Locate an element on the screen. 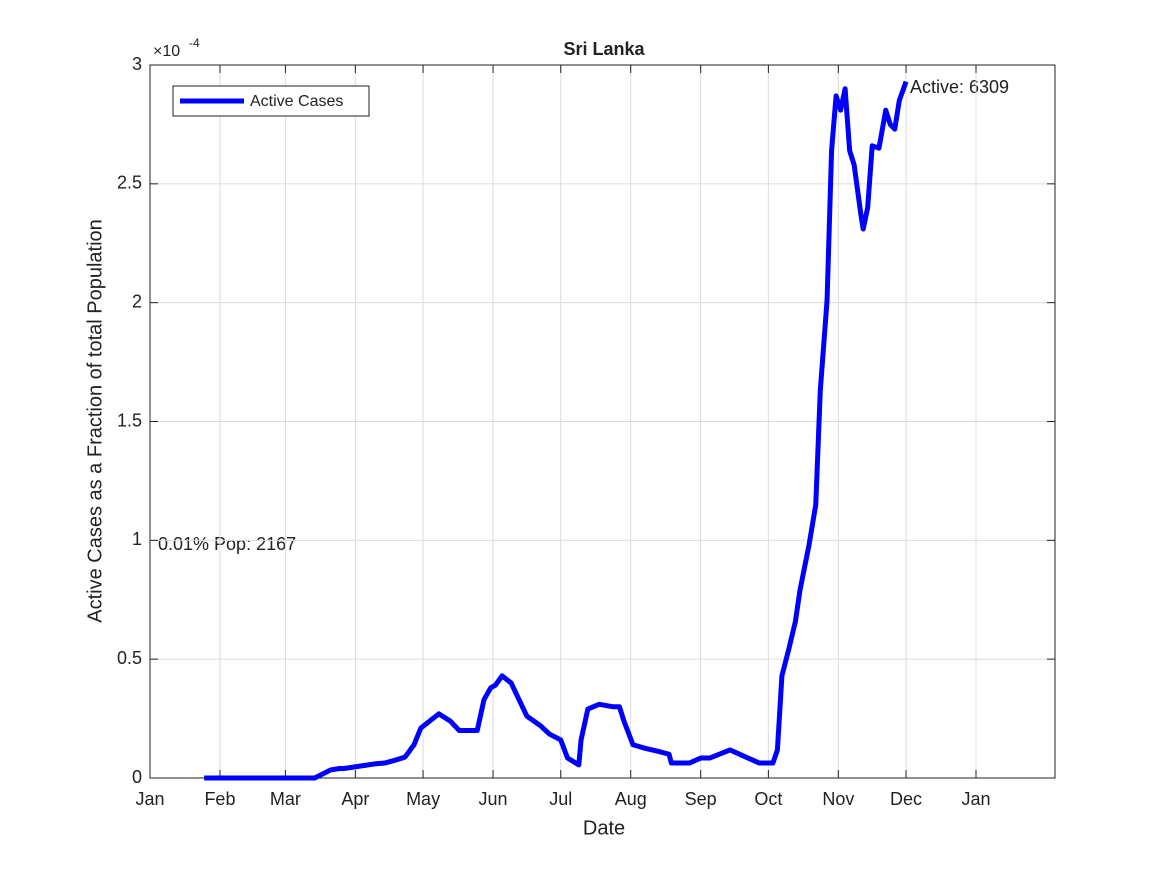 The image size is (1167, 875). y-tick-label: 1 is located at coordinates (137, 539).